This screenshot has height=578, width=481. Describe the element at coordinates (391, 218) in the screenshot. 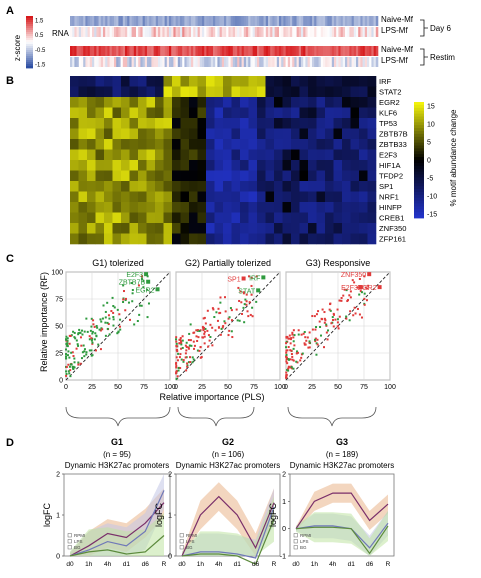

I see `gene-label: CREB1` at that location.